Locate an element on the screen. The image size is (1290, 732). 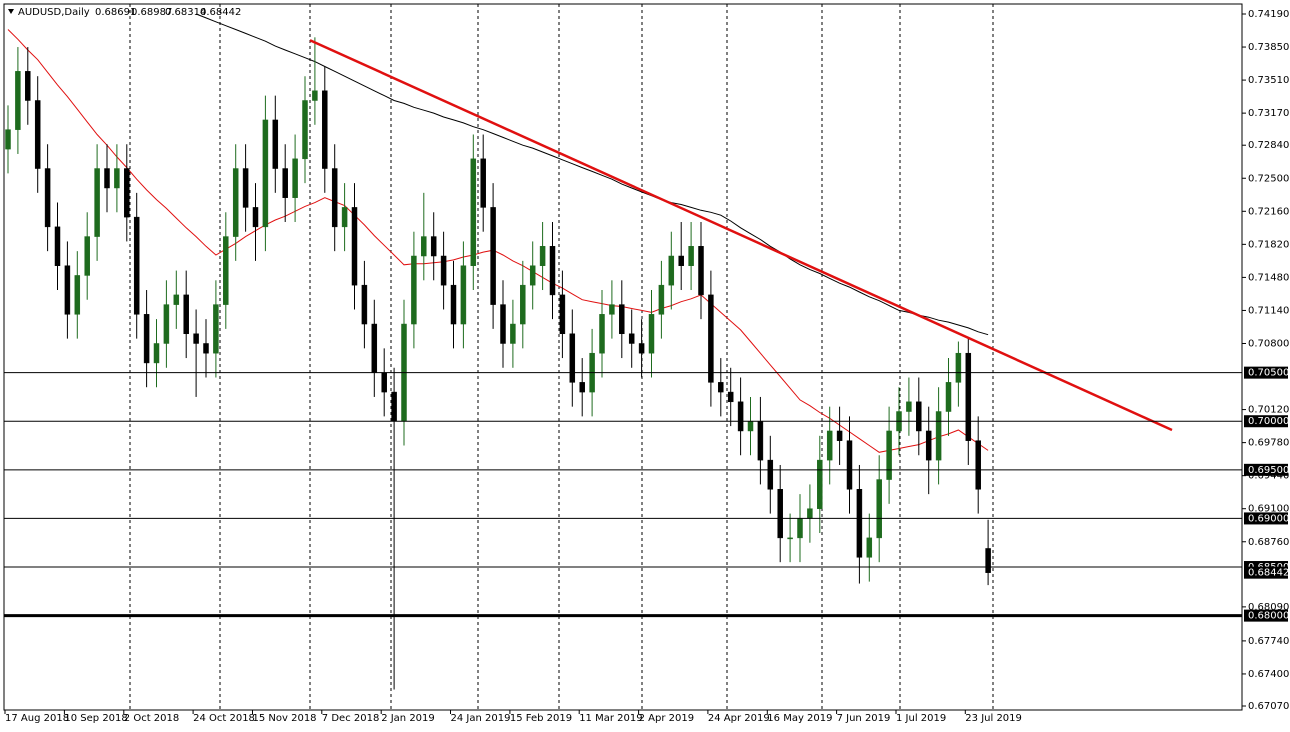
x-tick-label: 24 Oct 2018 is located at coordinates (224, 718).